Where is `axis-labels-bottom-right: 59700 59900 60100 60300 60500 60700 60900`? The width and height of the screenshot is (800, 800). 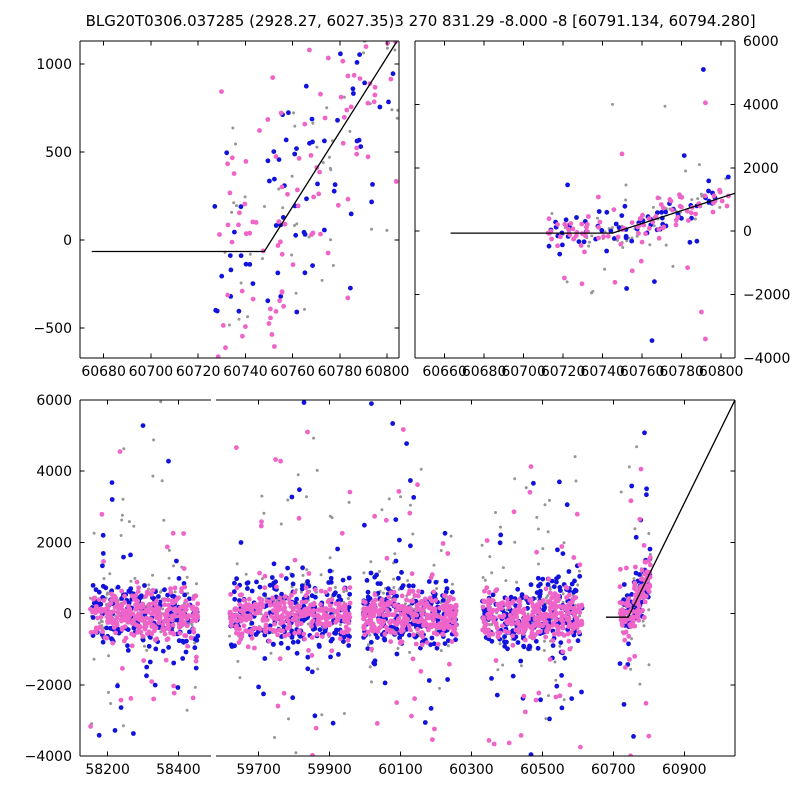 axis-labels-bottom-right: 59700 59900 60100 60300 60500 60700 60900 is located at coordinates (471, 770).